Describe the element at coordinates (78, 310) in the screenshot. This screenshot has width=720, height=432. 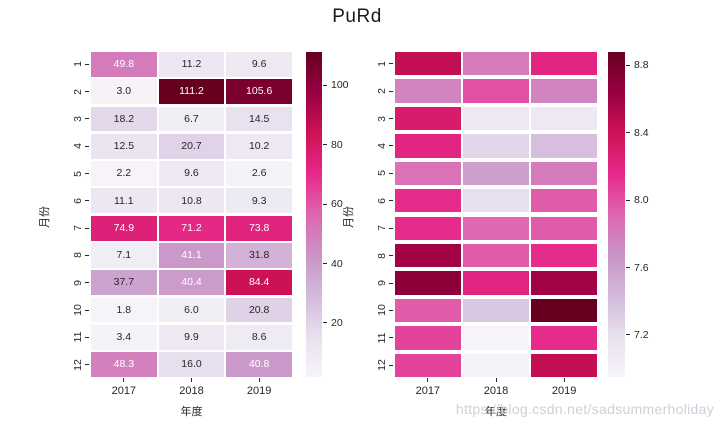
I see `y-tick-label: 10` at that location.